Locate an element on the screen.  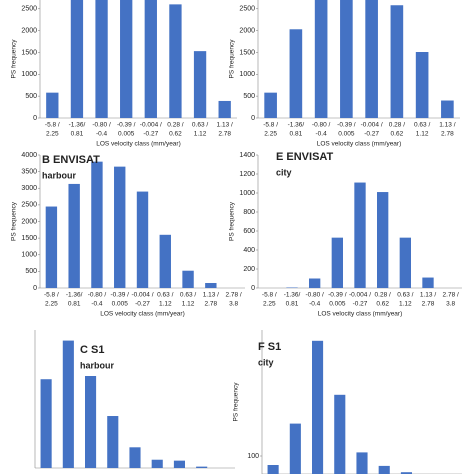
panel-subtitle: city is located at coordinates (266, 362).